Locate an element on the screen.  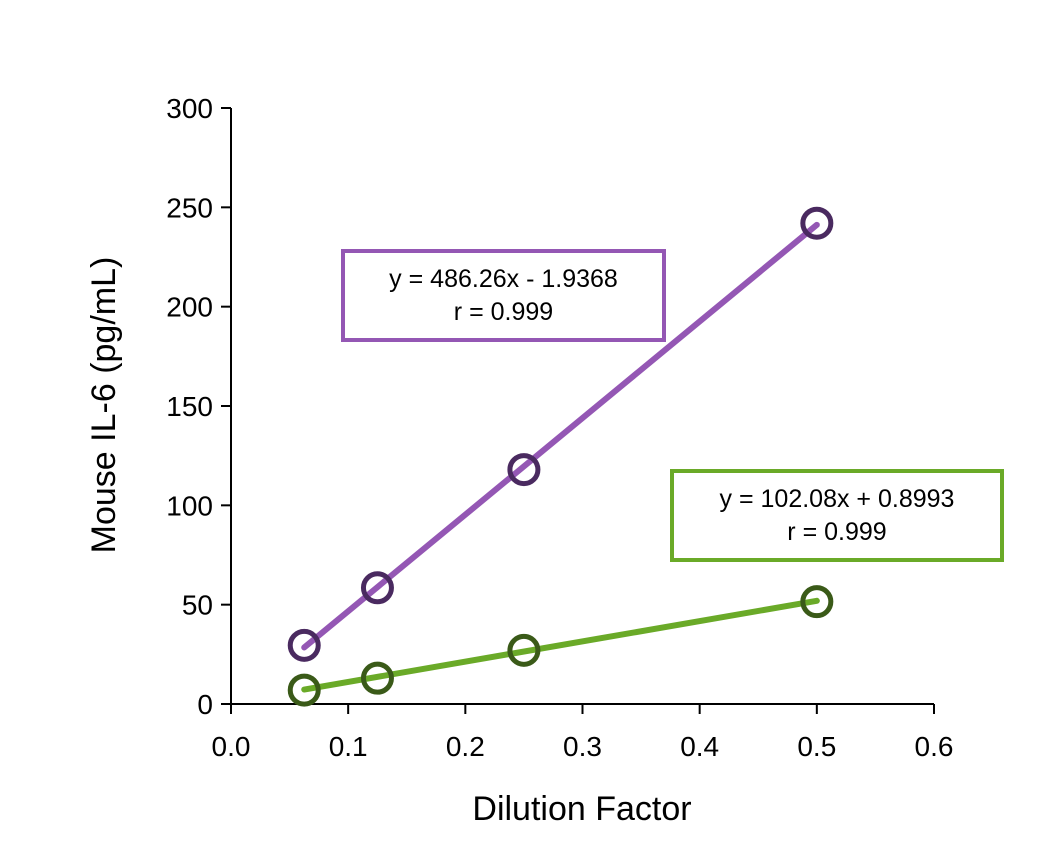
x-axis-title: Dilution Factor is located at coordinates (581, 809).